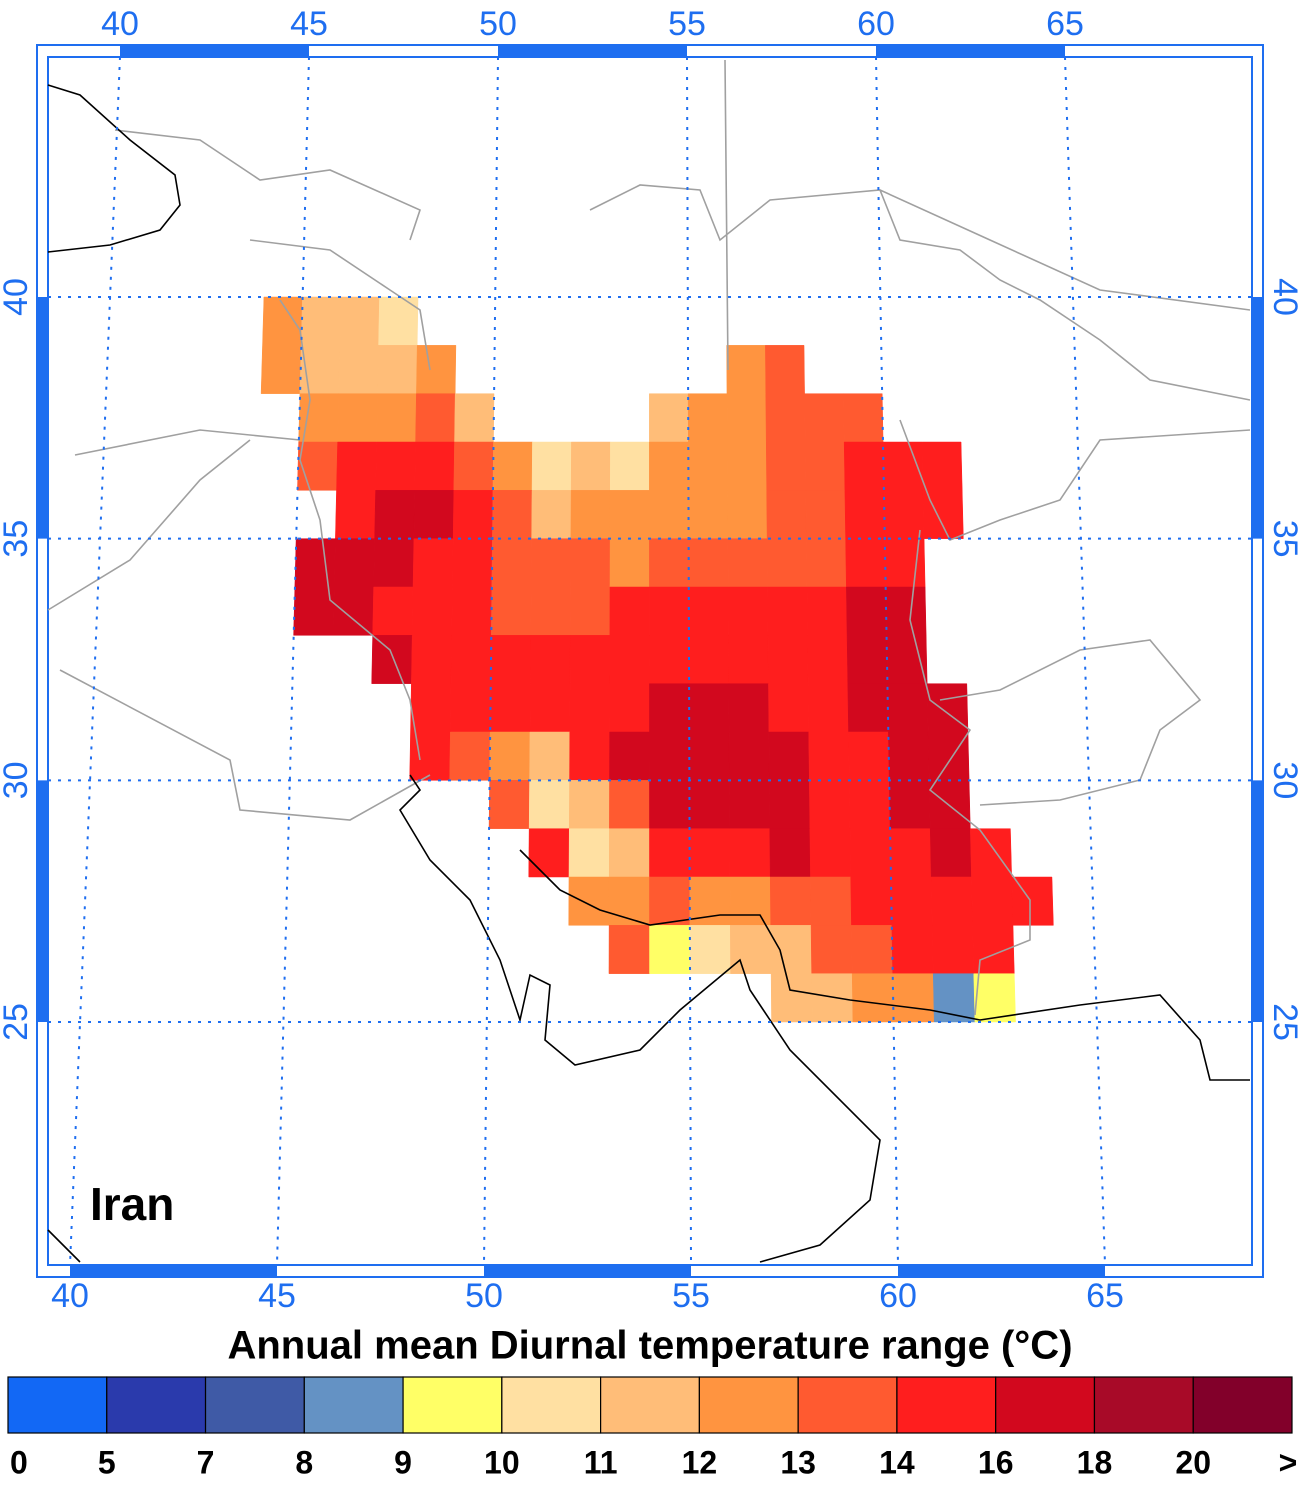 The image size is (1300, 1489). What do you see at coordinates (1288, 1462) in the screenshot?
I see `colorbar-overflow-label: >` at bounding box center [1288, 1462].